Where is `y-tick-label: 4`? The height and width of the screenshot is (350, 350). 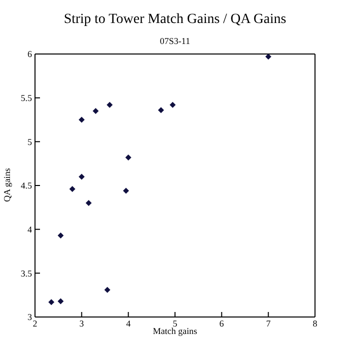 y-tick-label: 4 is located at coordinates (30, 229).